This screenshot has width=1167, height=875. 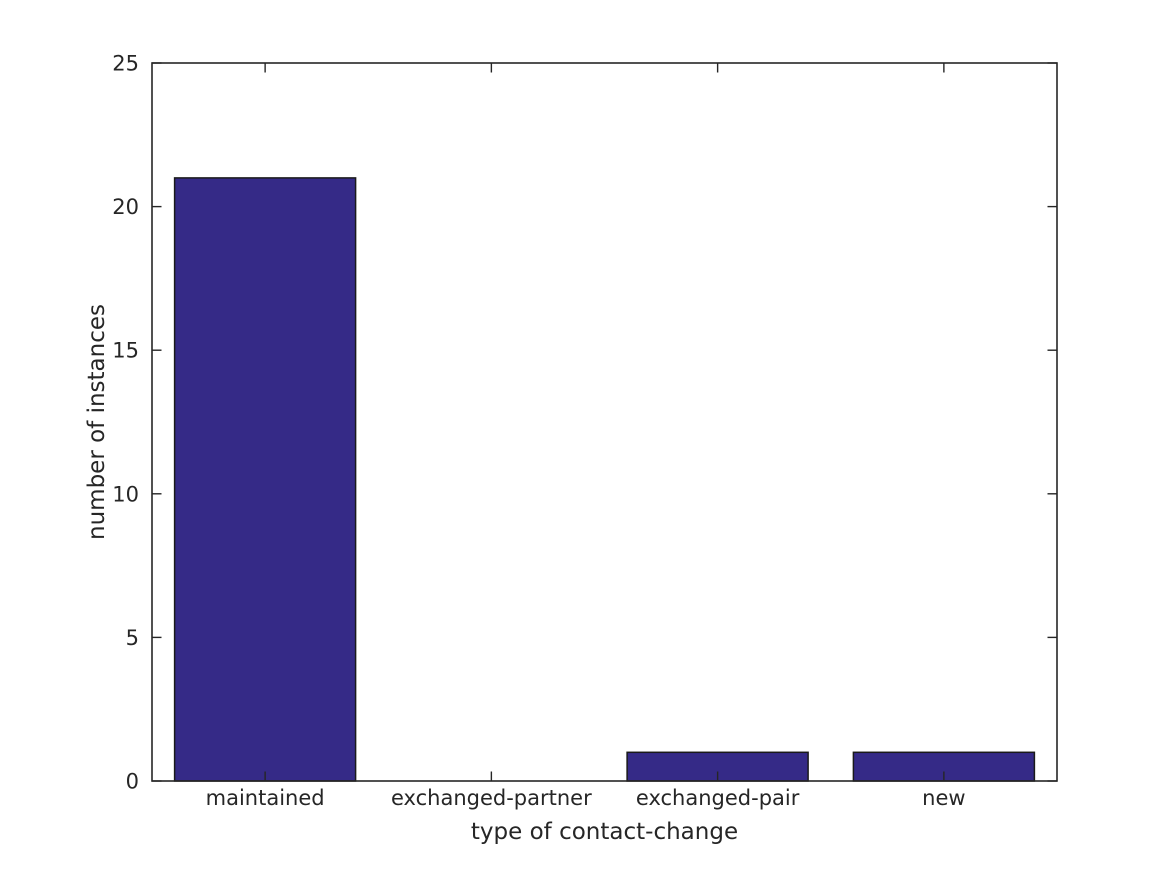 What do you see at coordinates (604, 832) in the screenshot?
I see `x-axis-label: type of contact-change` at bounding box center [604, 832].